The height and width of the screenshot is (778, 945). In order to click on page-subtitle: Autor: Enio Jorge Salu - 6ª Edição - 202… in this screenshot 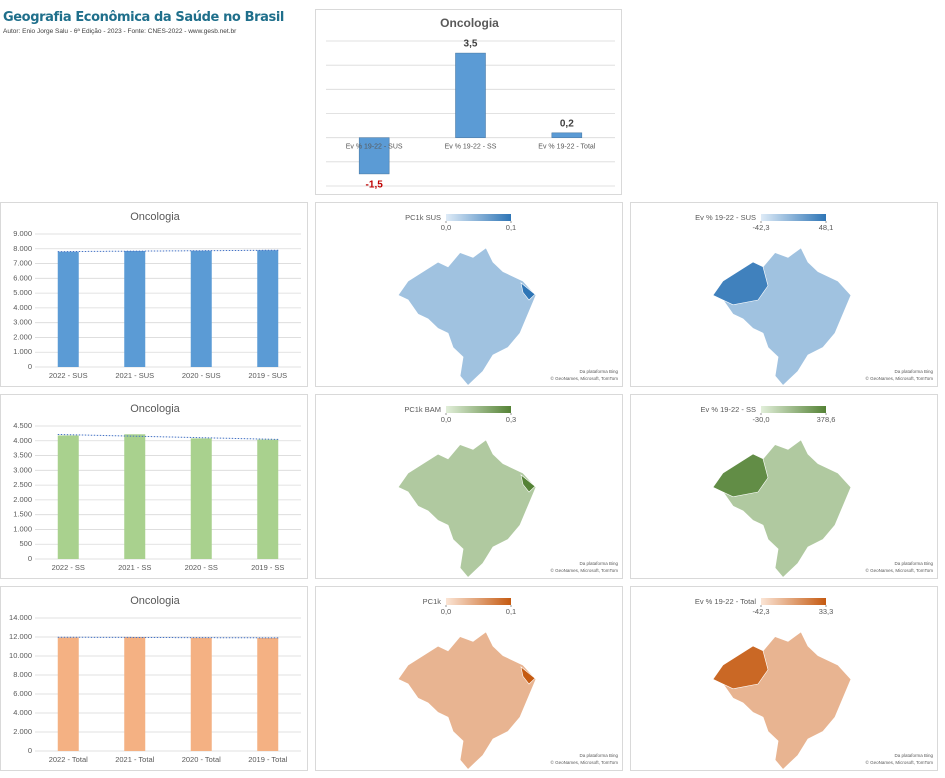, I will do `click(120, 31)`.